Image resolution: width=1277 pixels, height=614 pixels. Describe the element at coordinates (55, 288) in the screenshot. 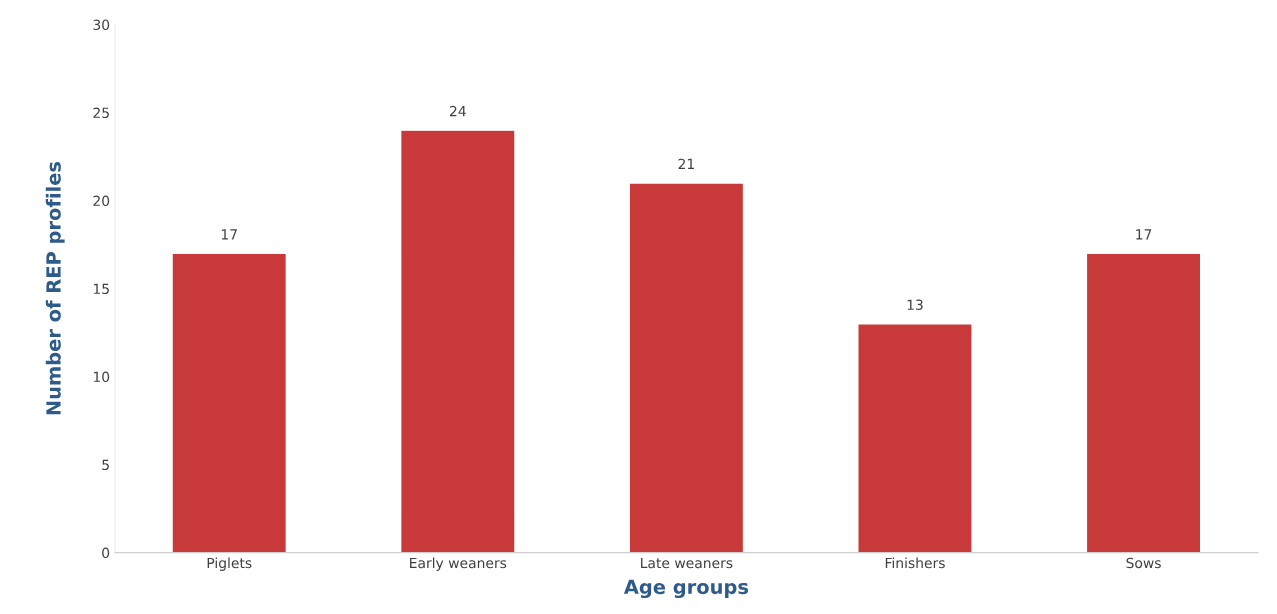

I see `y-axis-title: Number of REP profiles` at that location.